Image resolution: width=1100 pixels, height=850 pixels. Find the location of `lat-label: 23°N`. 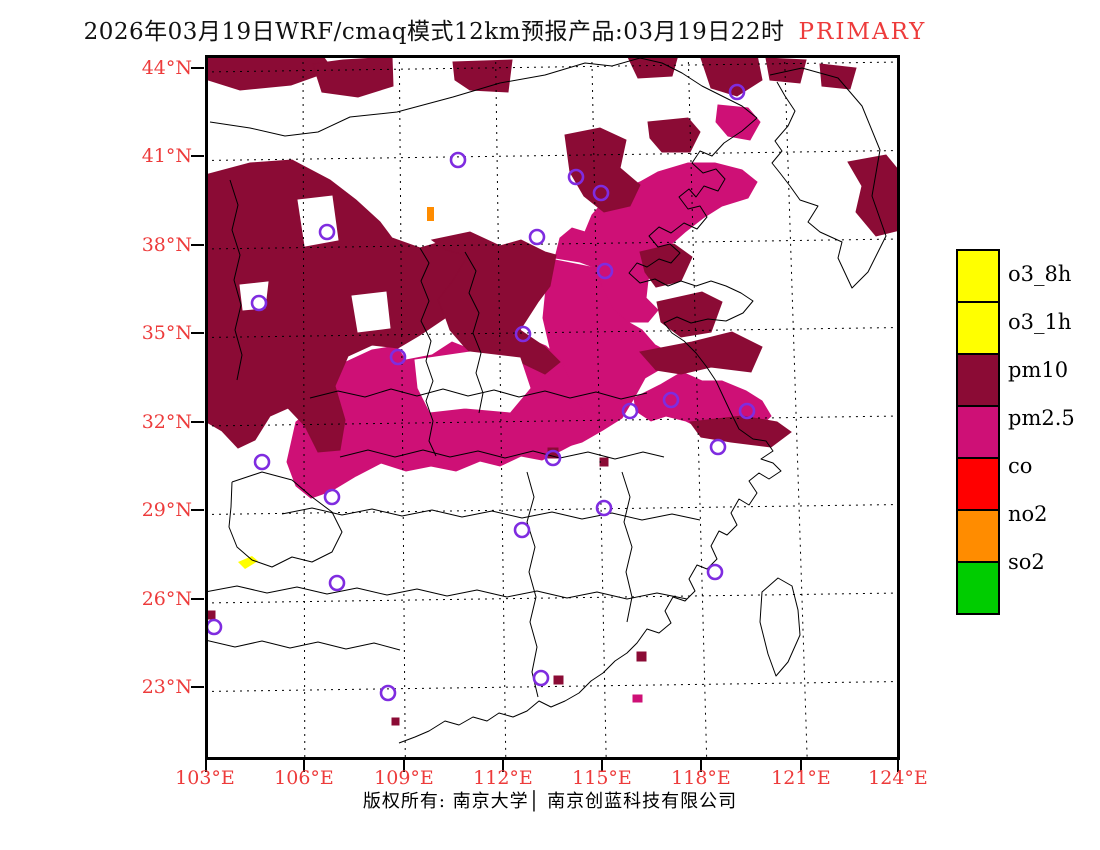

lat-label: 23°N is located at coordinates (166, 687).